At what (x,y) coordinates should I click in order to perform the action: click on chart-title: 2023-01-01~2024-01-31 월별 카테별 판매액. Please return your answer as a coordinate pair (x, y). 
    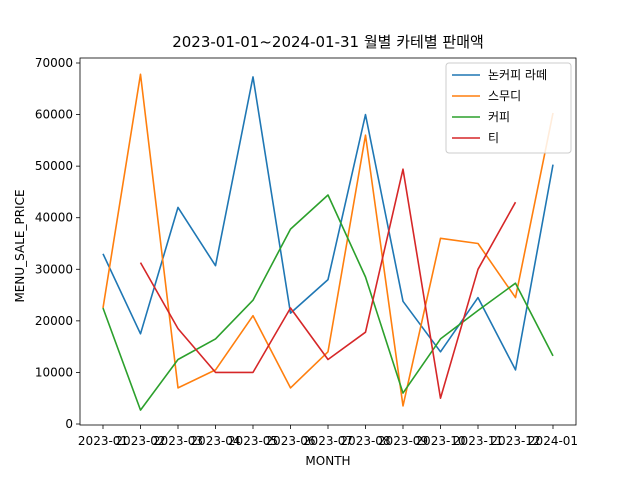
    Looking at the image, I should click on (328, 42).